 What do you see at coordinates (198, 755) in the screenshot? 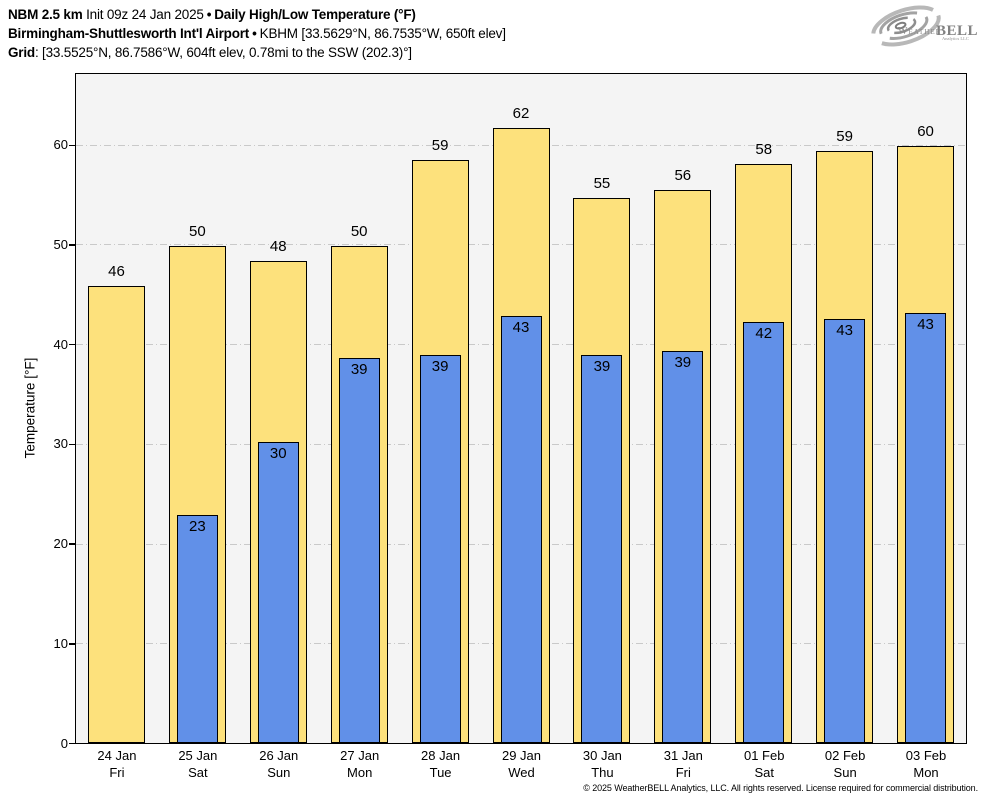
I see `x-tick-date: 25 Jan` at bounding box center [198, 755].